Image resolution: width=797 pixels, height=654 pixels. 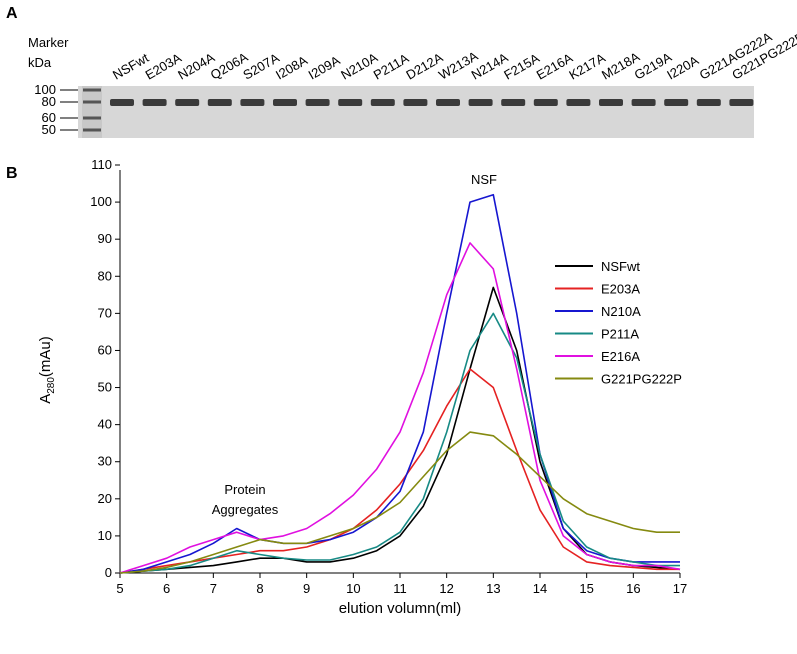 I want to click on x-axis-label: elution volumn(ml), so click(x=400, y=608).